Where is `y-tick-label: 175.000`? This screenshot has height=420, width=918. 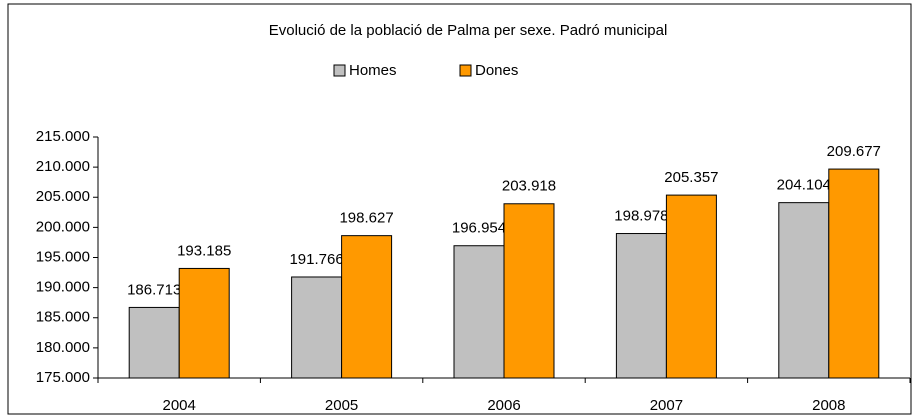 y-tick-label: 175.000 is located at coordinates (63, 377).